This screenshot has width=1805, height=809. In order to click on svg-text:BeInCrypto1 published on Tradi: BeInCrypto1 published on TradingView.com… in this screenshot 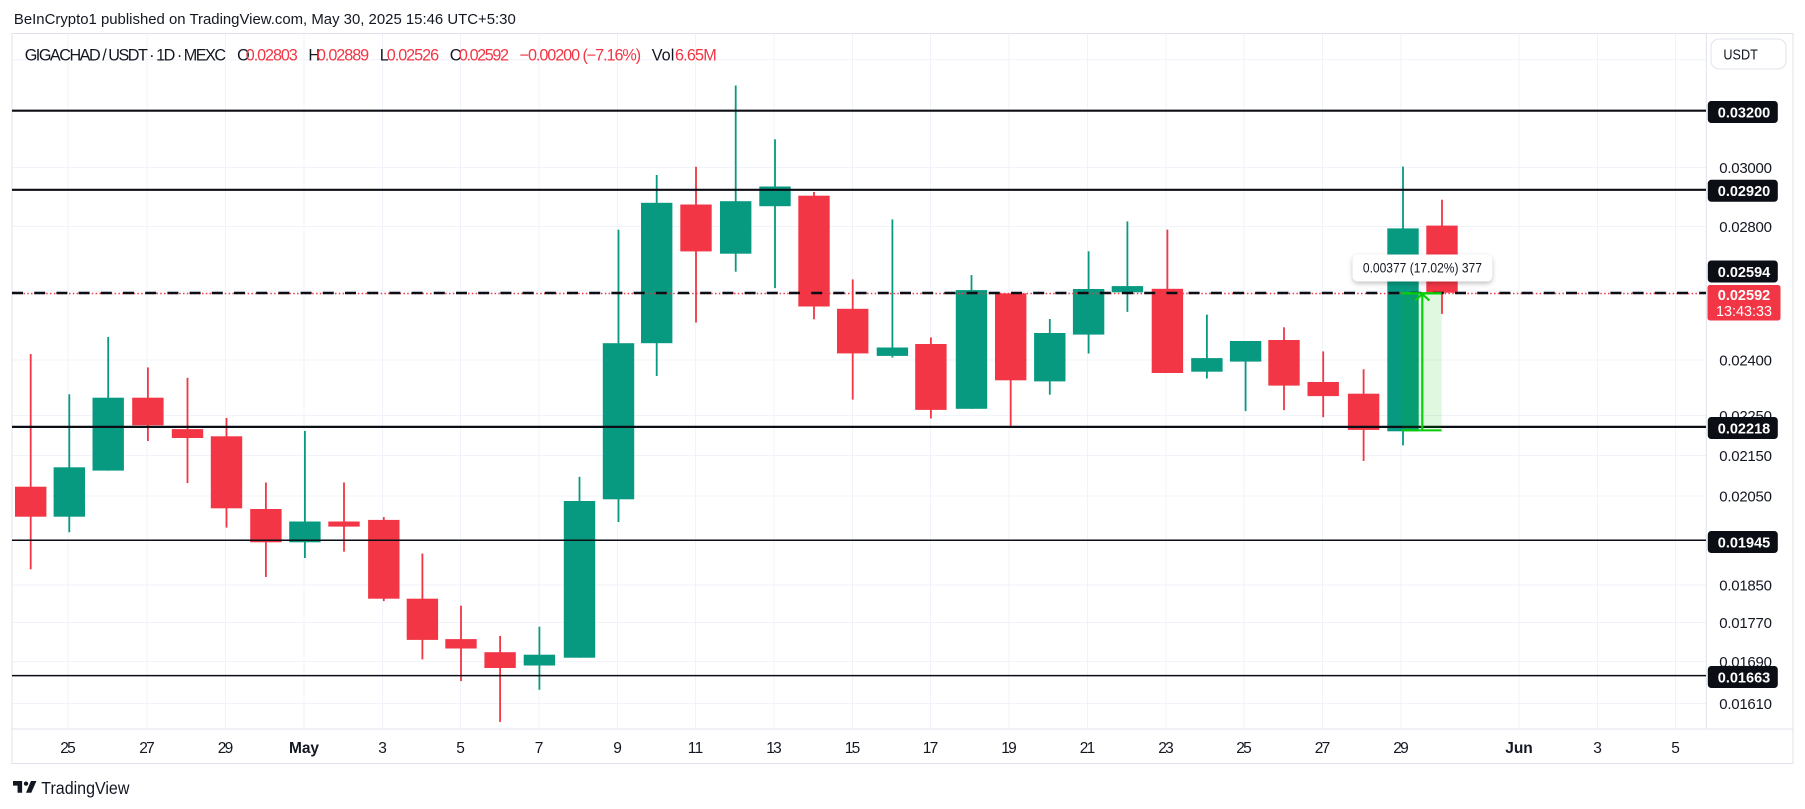, I will do `click(265, 20)`.